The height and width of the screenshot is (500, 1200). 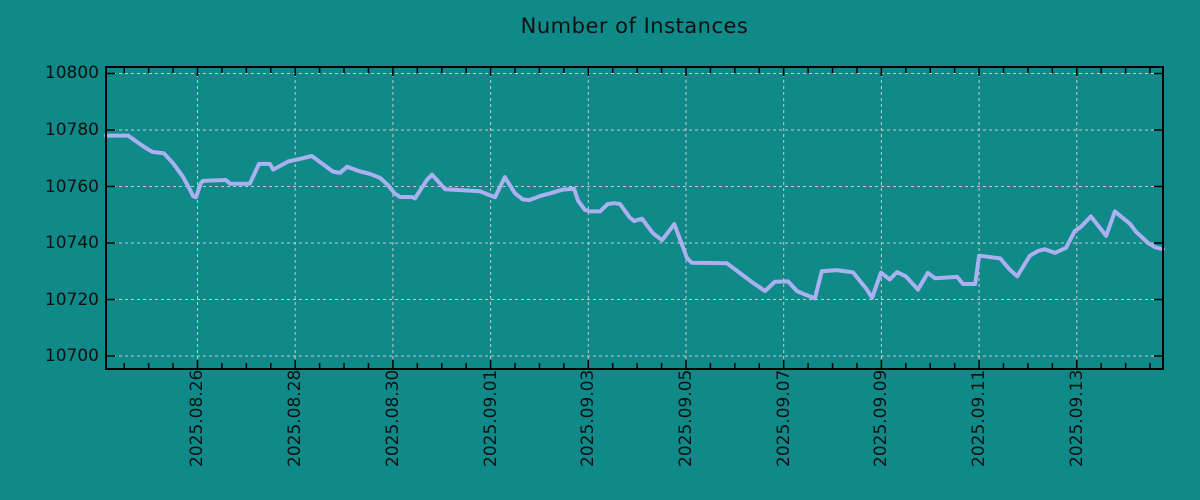 I want to click on x-tick-label: 2025.08.28, so click(x=295, y=418).